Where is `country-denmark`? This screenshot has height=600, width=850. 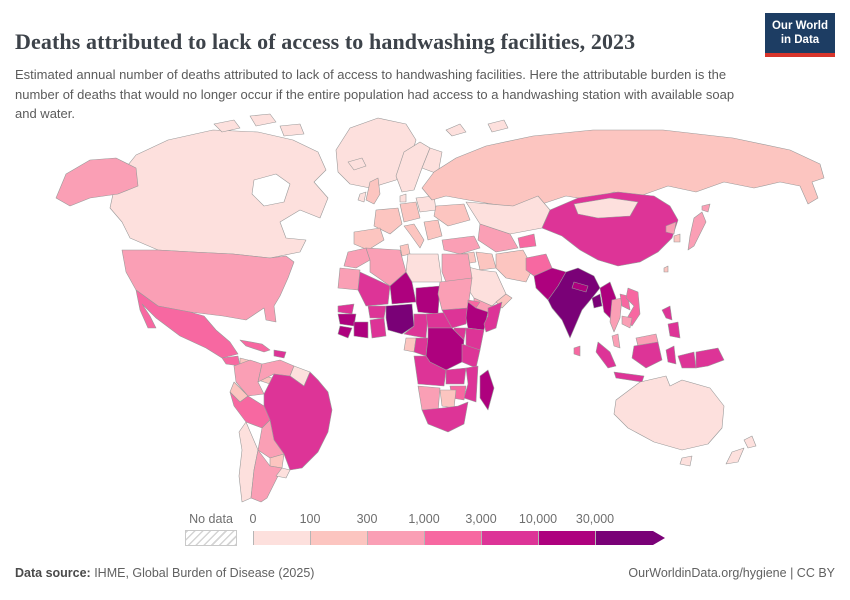 country-denmark is located at coordinates (403, 198).